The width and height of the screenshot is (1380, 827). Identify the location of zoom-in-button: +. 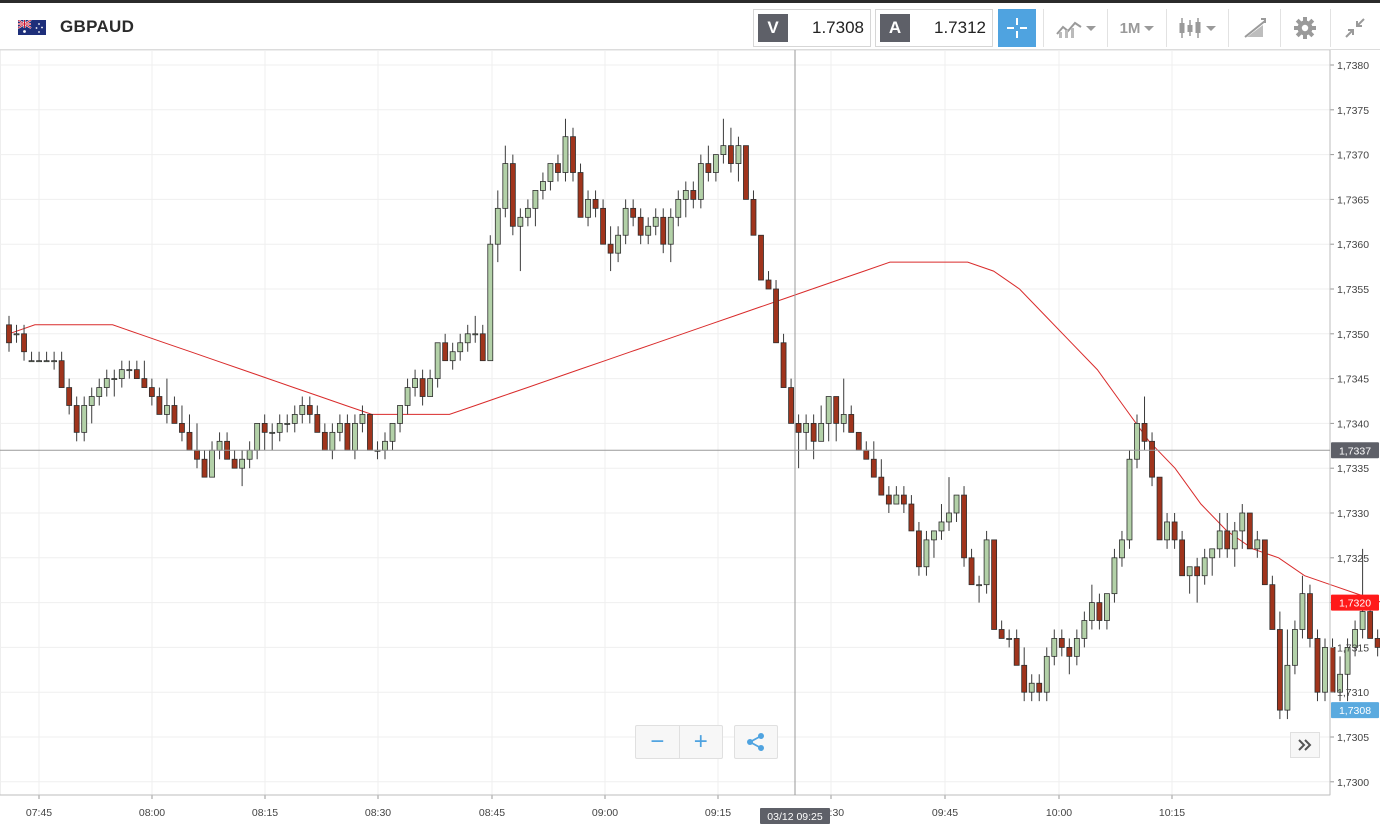
(700, 741).